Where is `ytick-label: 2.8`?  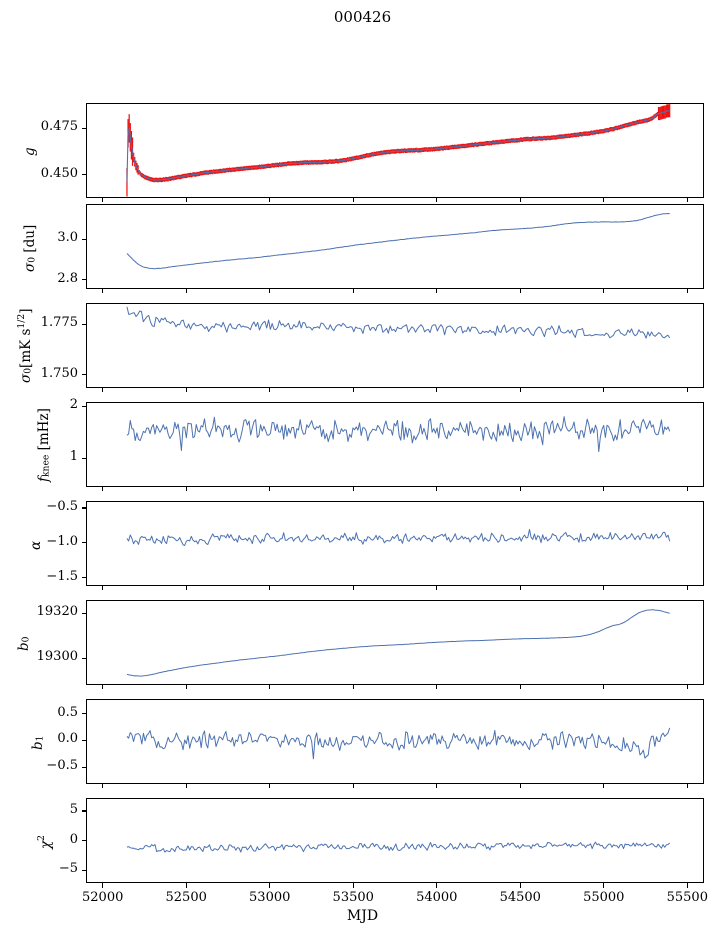 ytick-label: 2.8 is located at coordinates (67, 278).